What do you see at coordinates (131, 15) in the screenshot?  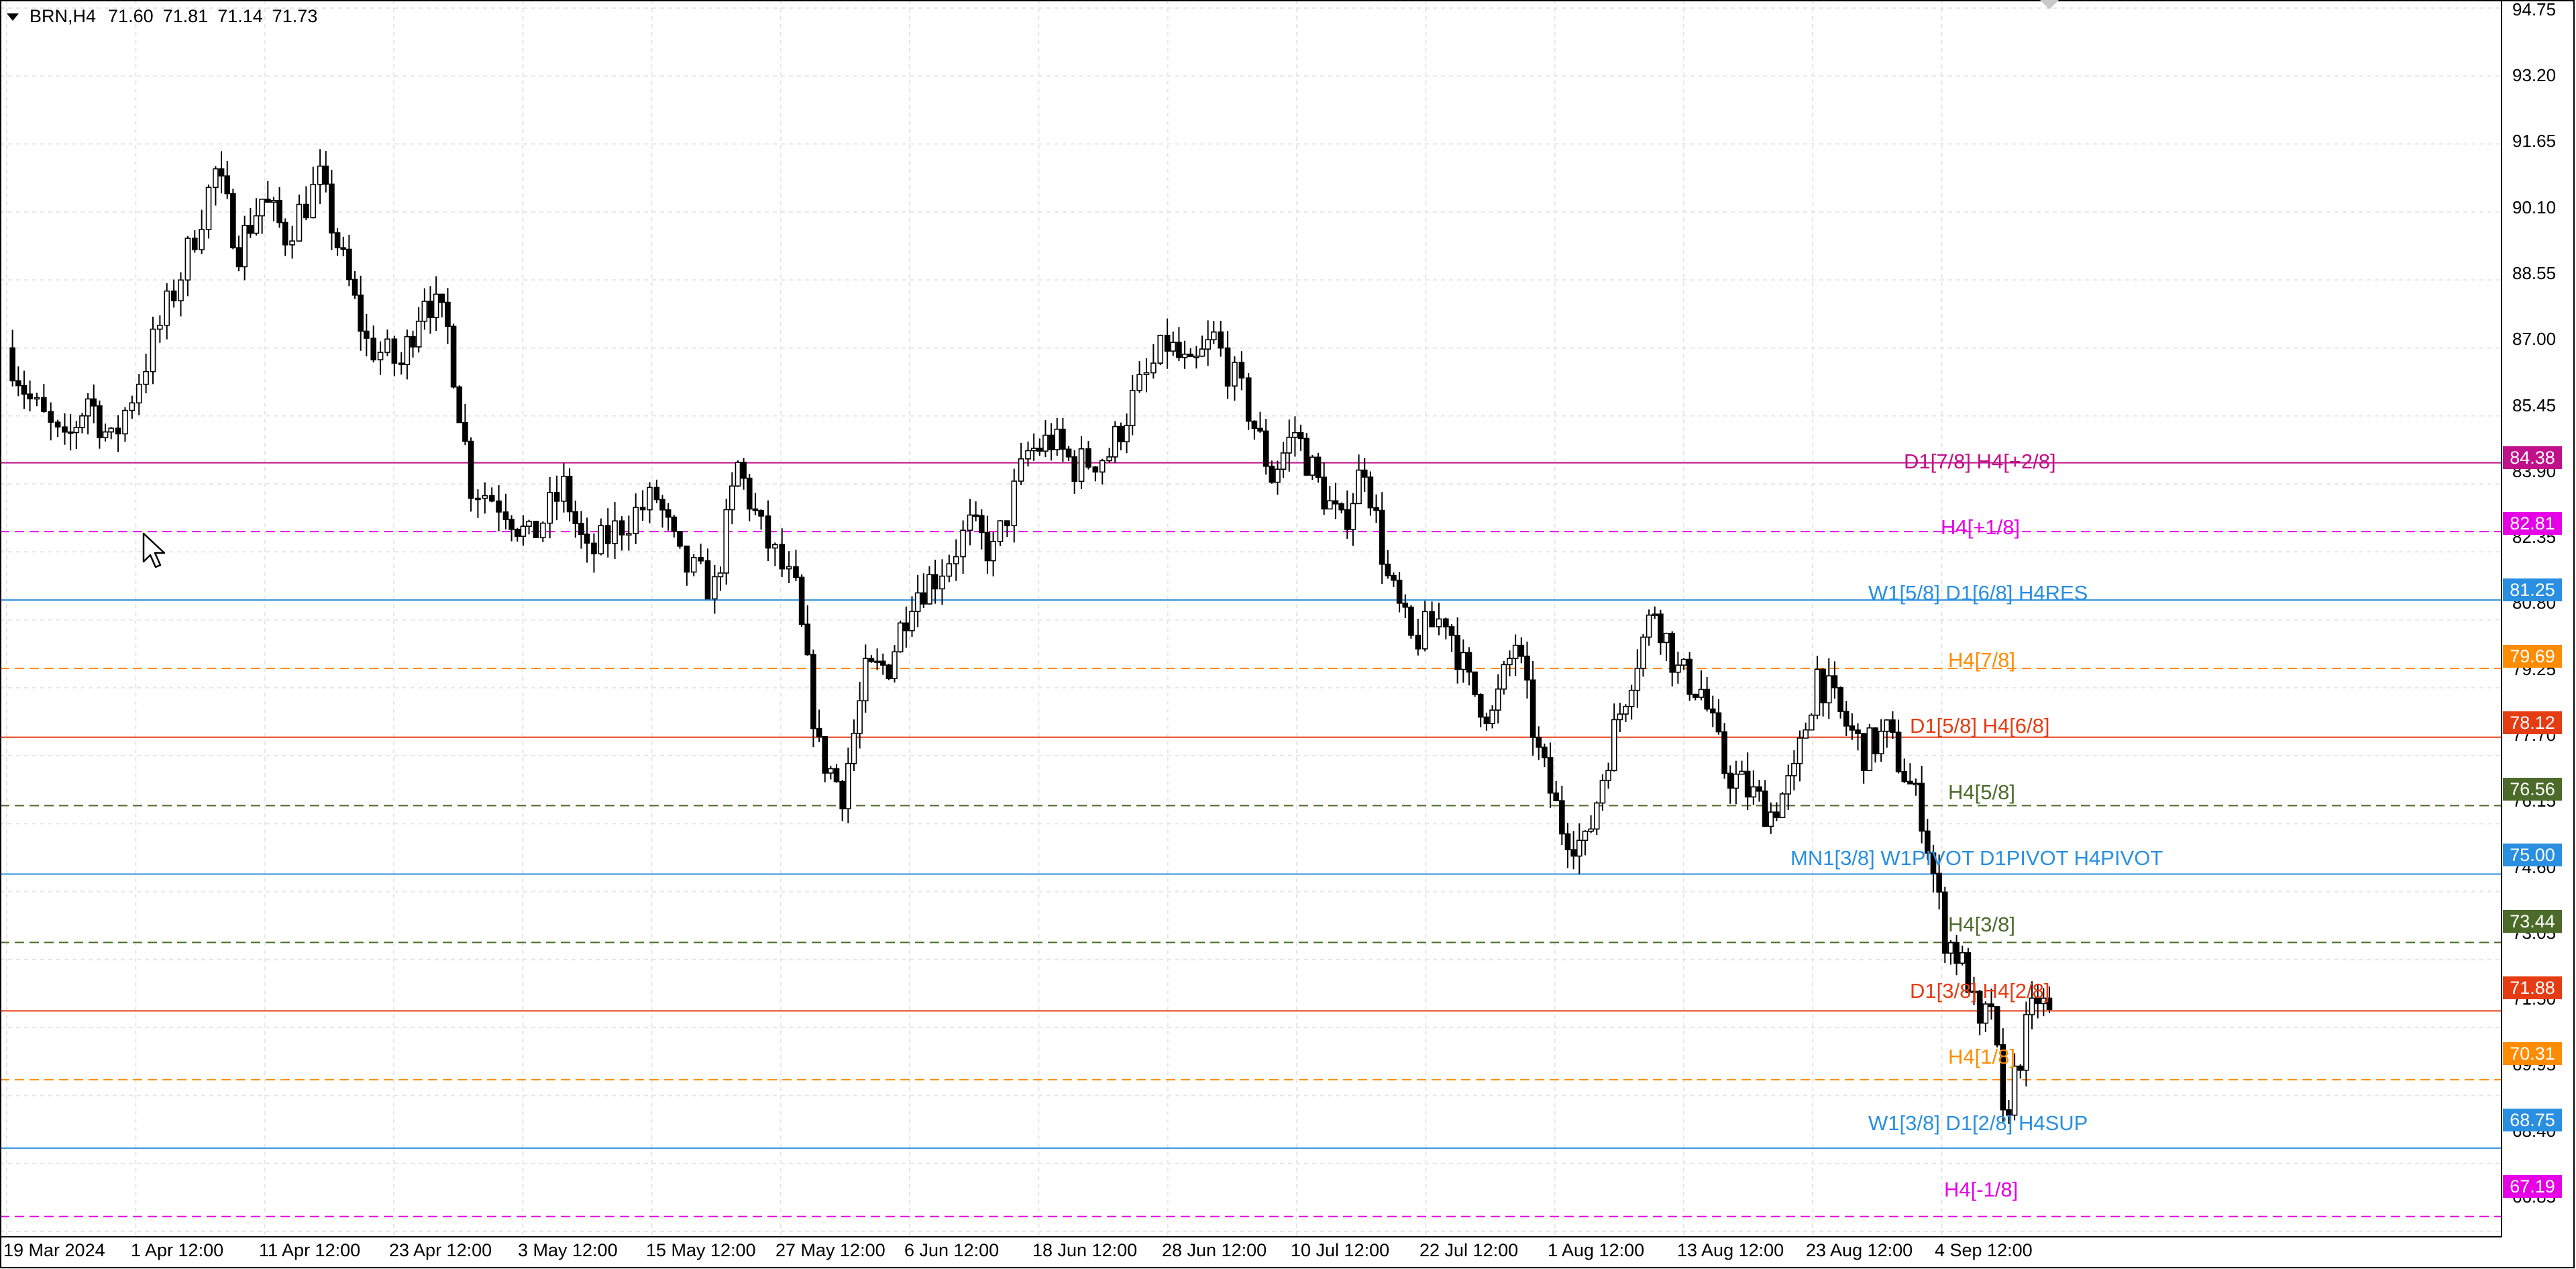 I see `open-value: 71.60` at bounding box center [131, 15].